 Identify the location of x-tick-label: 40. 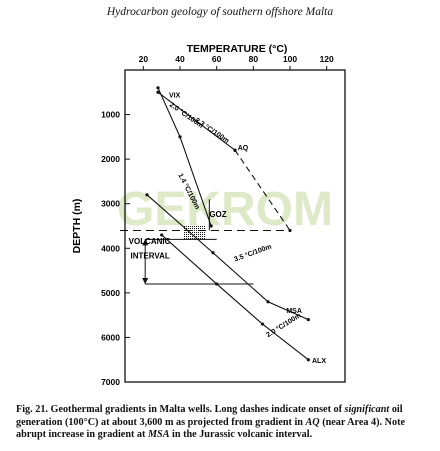
(180, 59).